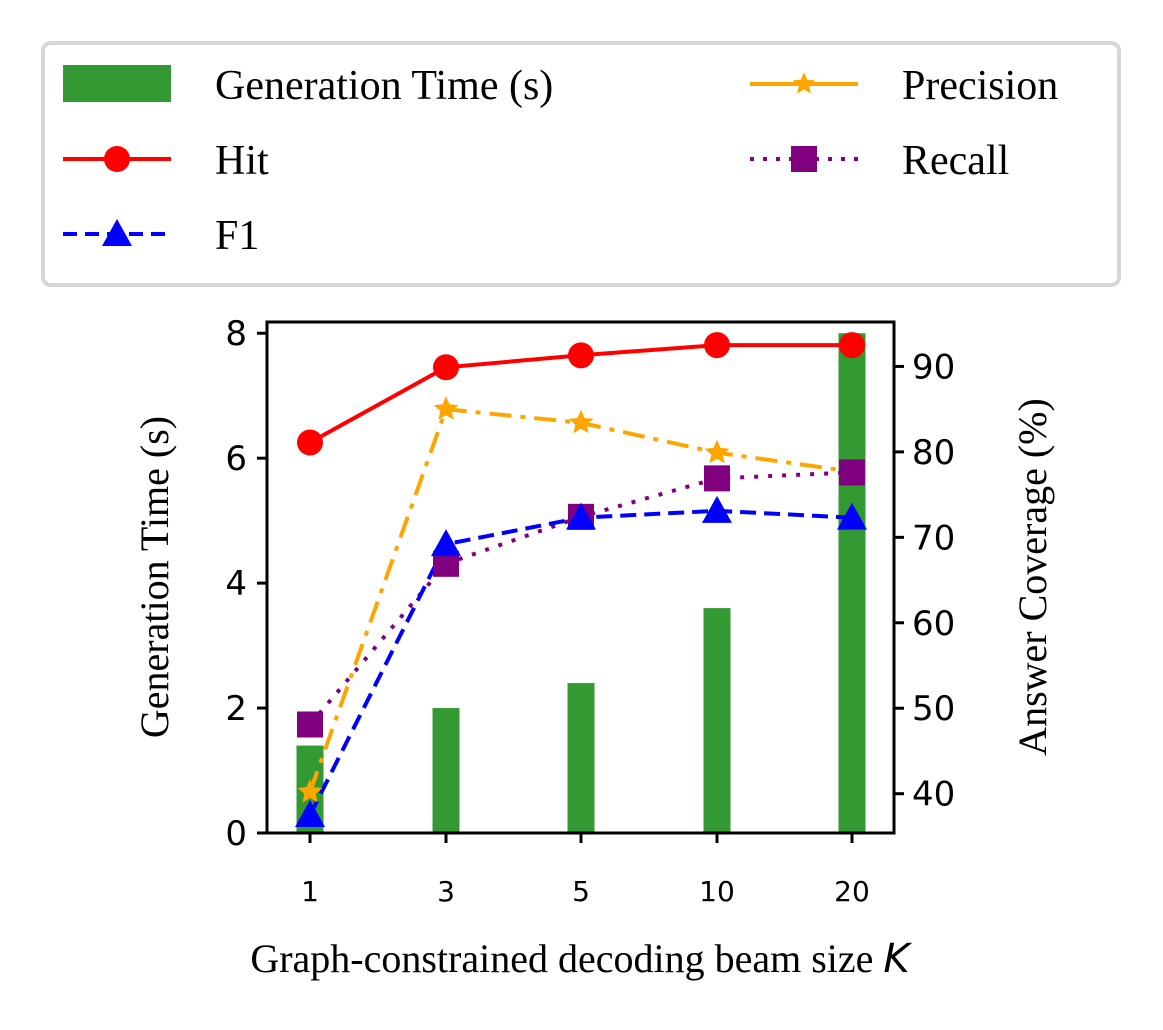 This screenshot has height=1030, width=1163. Describe the element at coordinates (242, 161) in the screenshot. I see `legend-label: Hit` at that location.